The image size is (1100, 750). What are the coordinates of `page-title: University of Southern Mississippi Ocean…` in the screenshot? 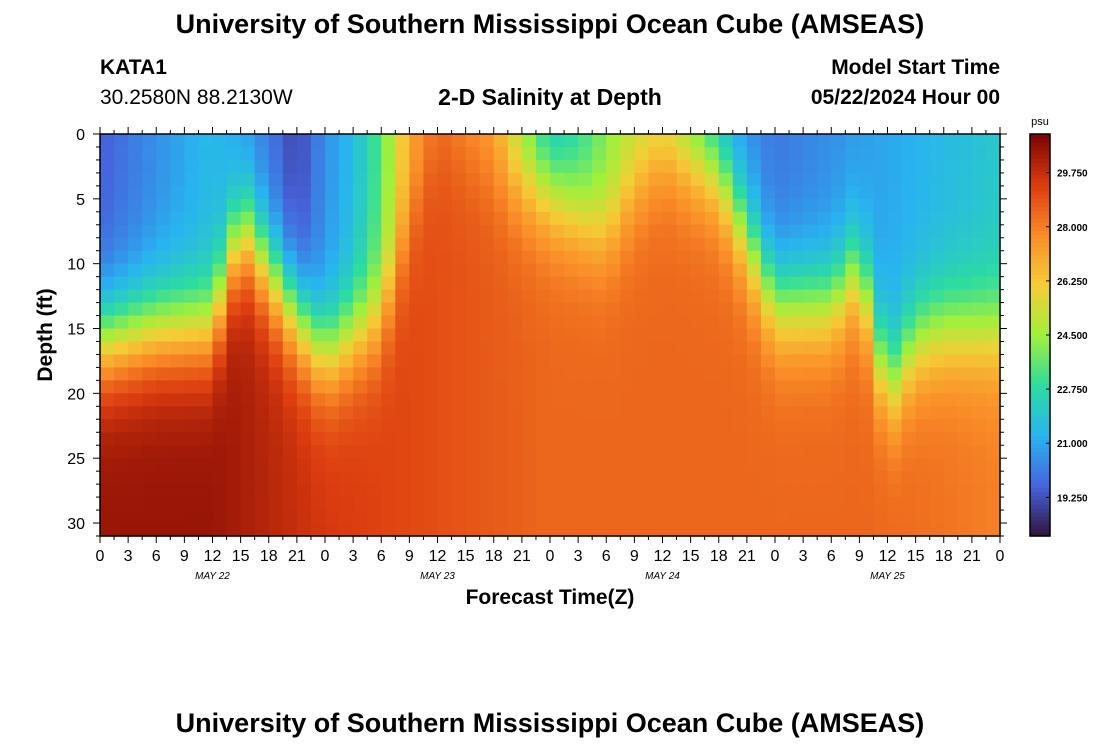 It's located at (550, 24).